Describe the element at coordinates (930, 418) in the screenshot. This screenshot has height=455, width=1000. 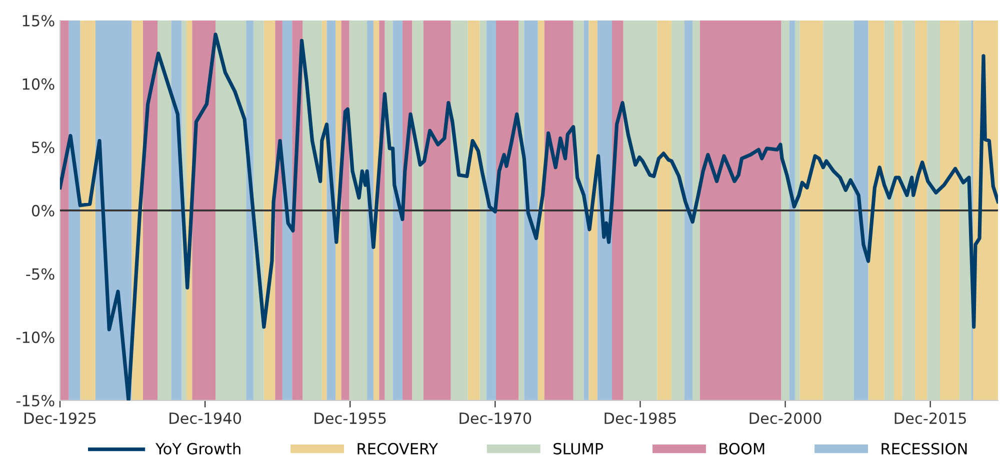
I see `x-tick-label: Dec-2015` at that location.